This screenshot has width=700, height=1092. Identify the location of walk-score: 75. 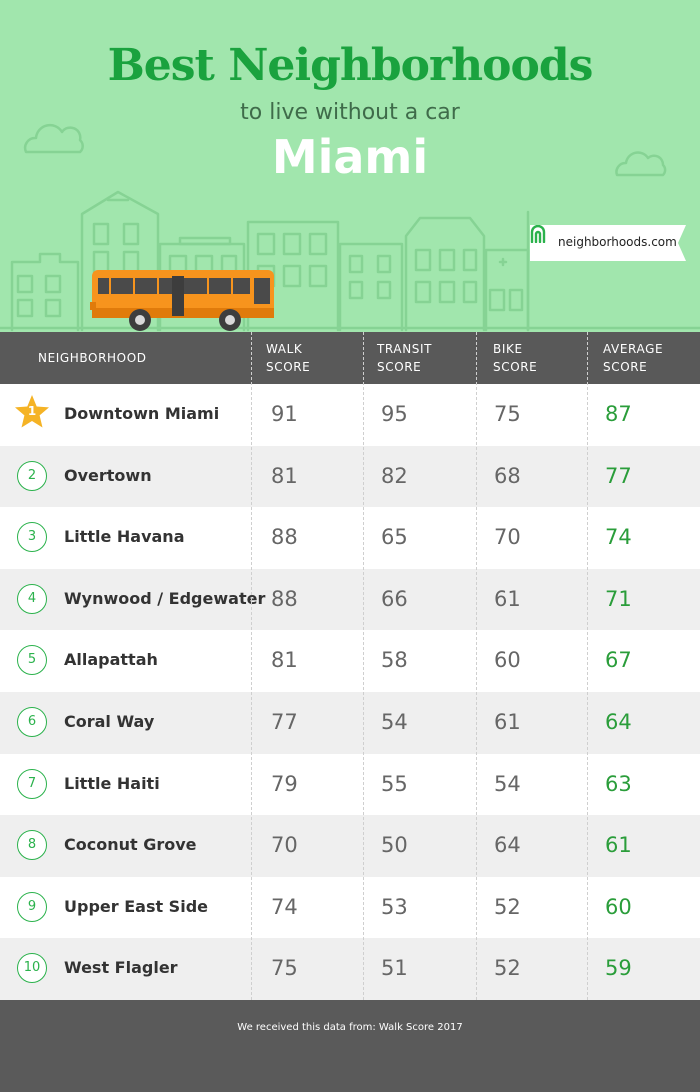
(284, 968).